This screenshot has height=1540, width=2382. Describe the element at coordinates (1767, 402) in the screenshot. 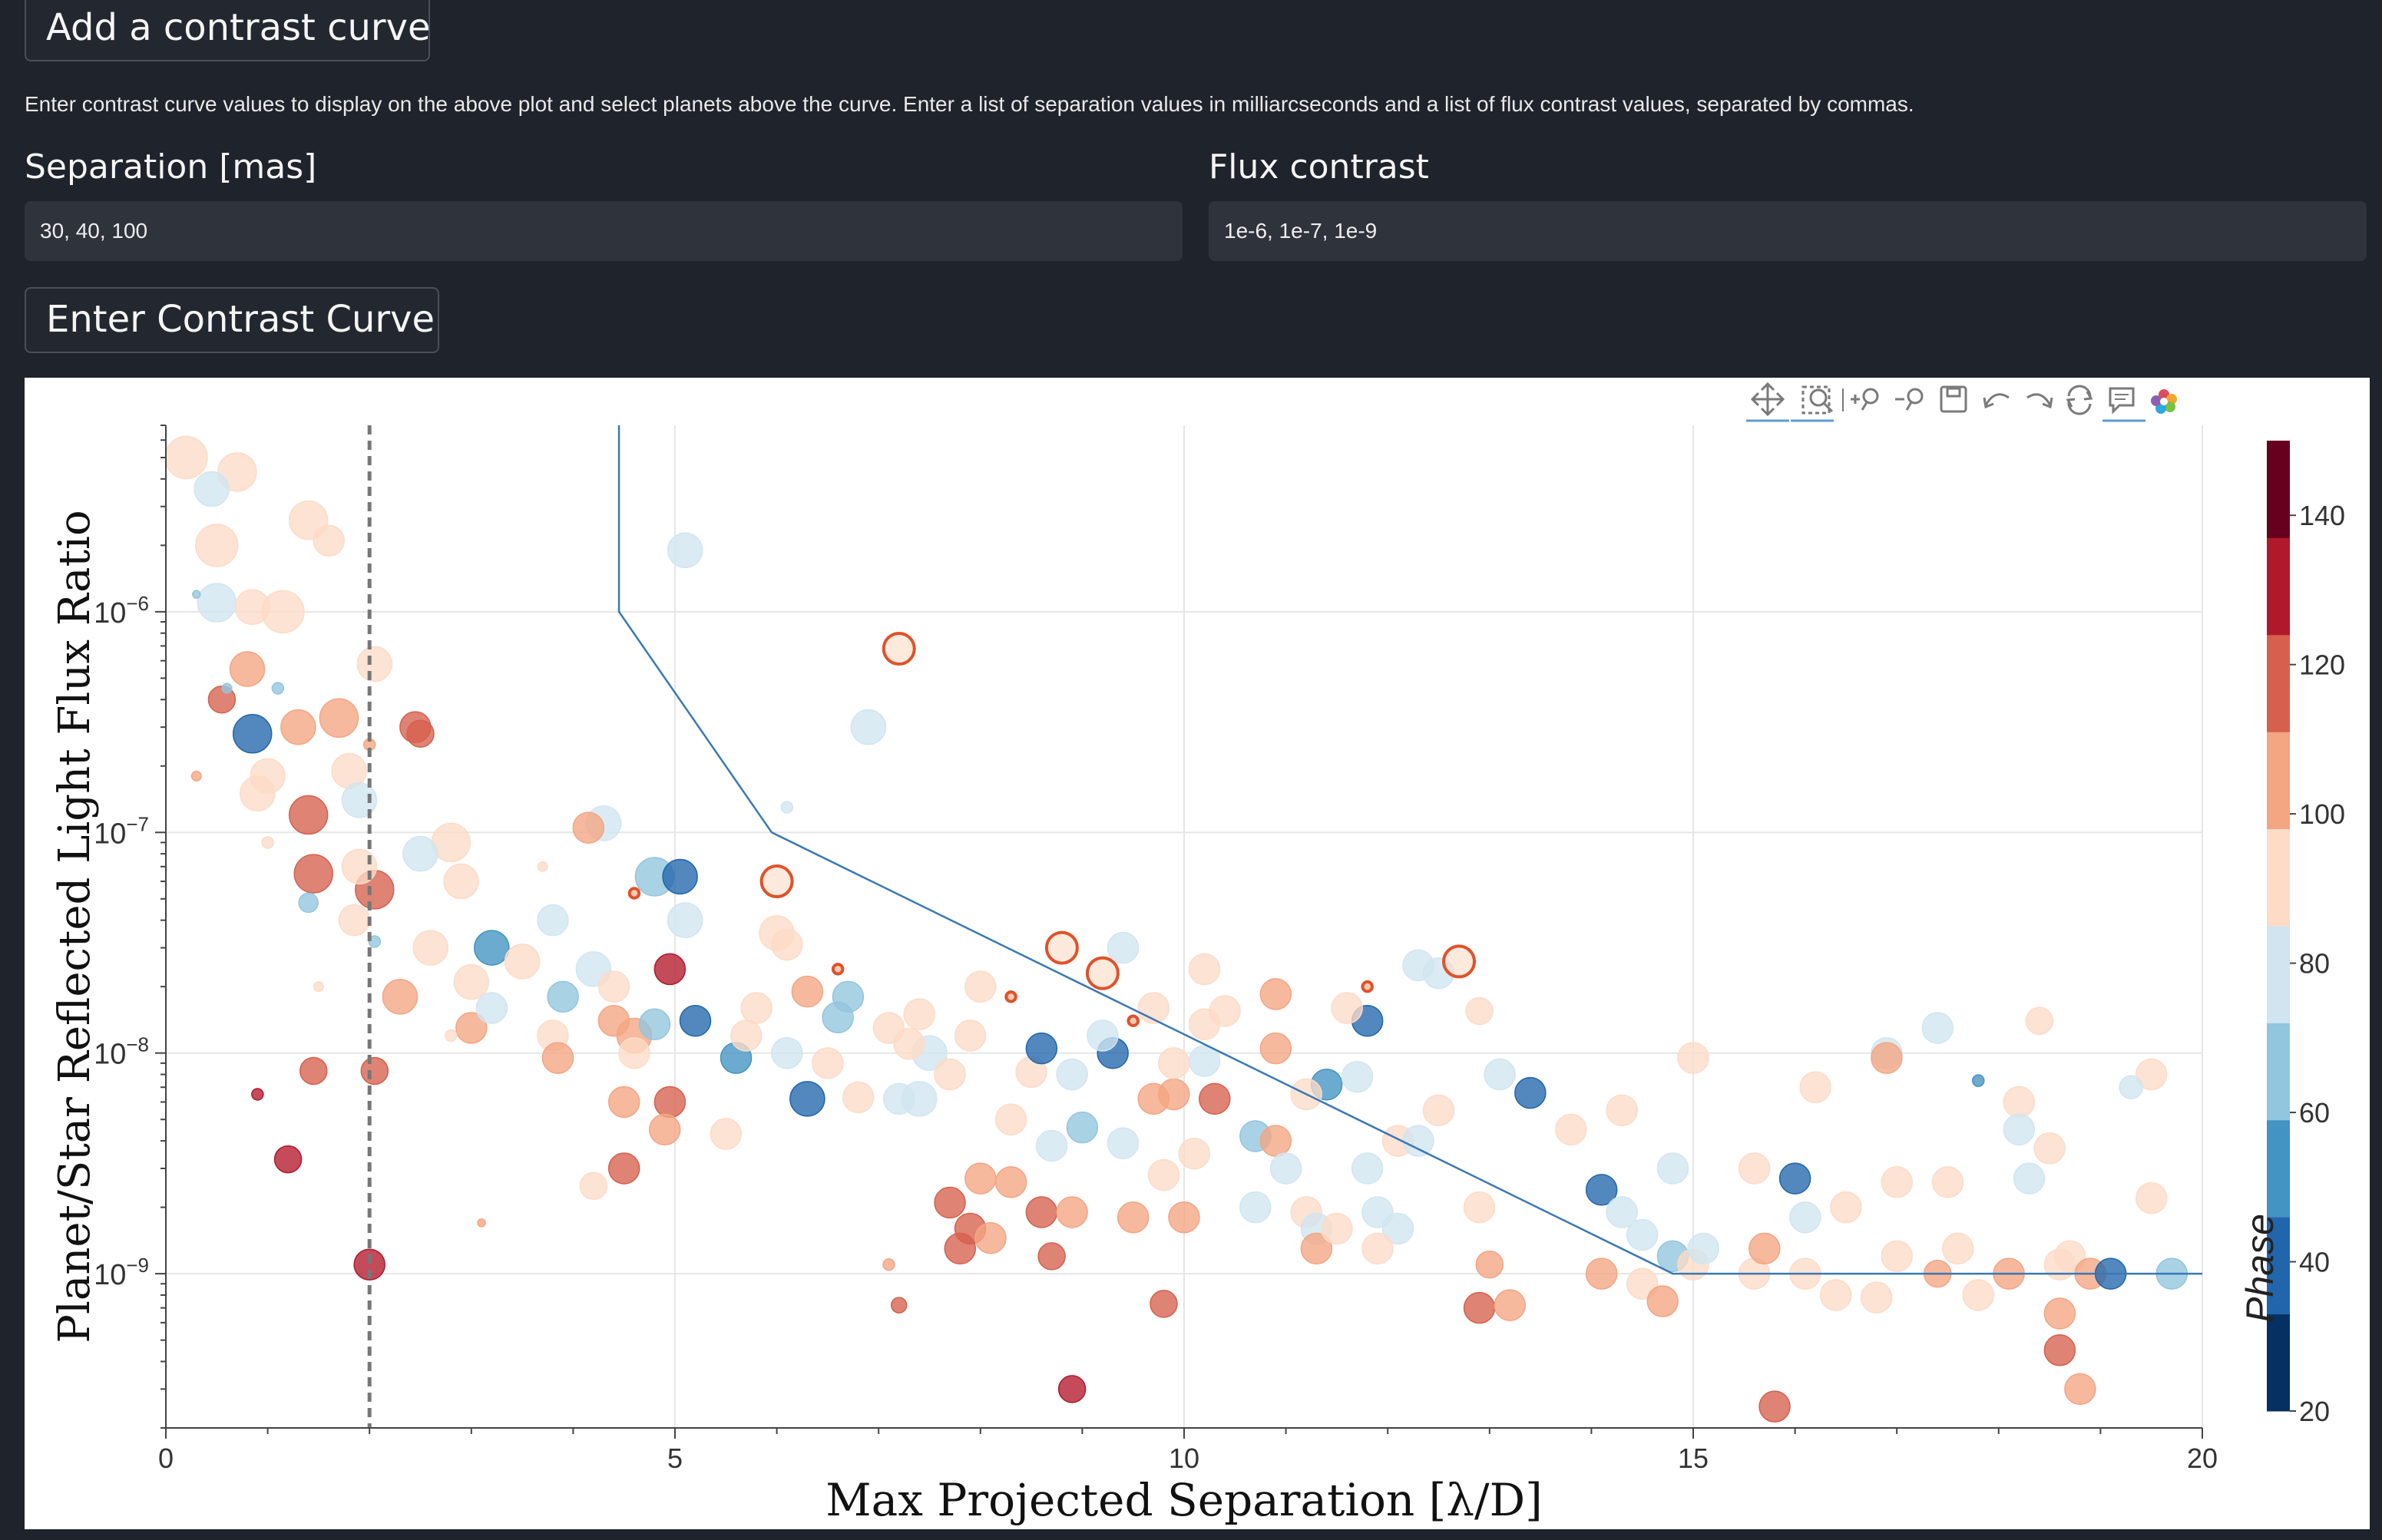

I see `pan-icon` at that location.